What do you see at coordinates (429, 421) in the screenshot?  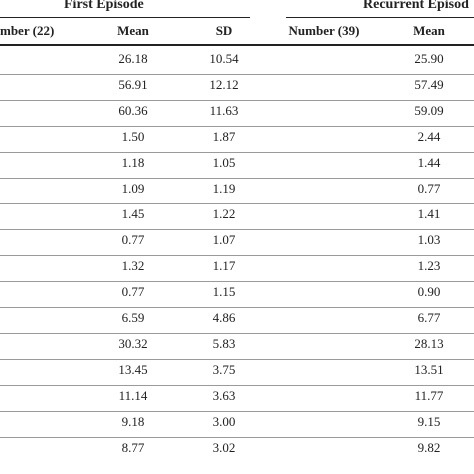 I see `cell-recurrent-mean: 9.15` at bounding box center [429, 421].